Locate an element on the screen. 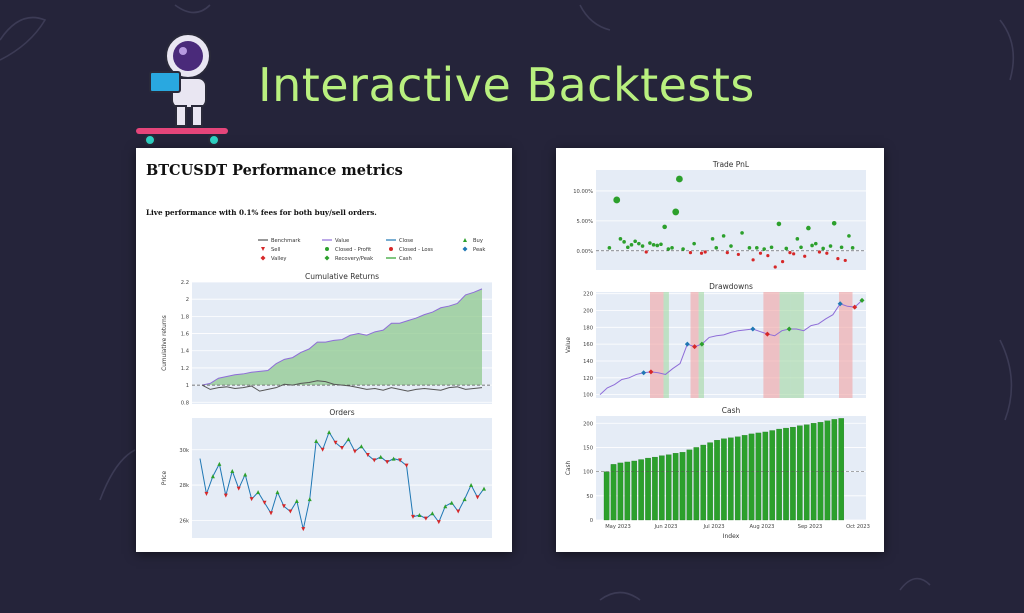 This screenshot has width=1024, height=613. y-tick-label: 150 is located at coordinates (588, 448).